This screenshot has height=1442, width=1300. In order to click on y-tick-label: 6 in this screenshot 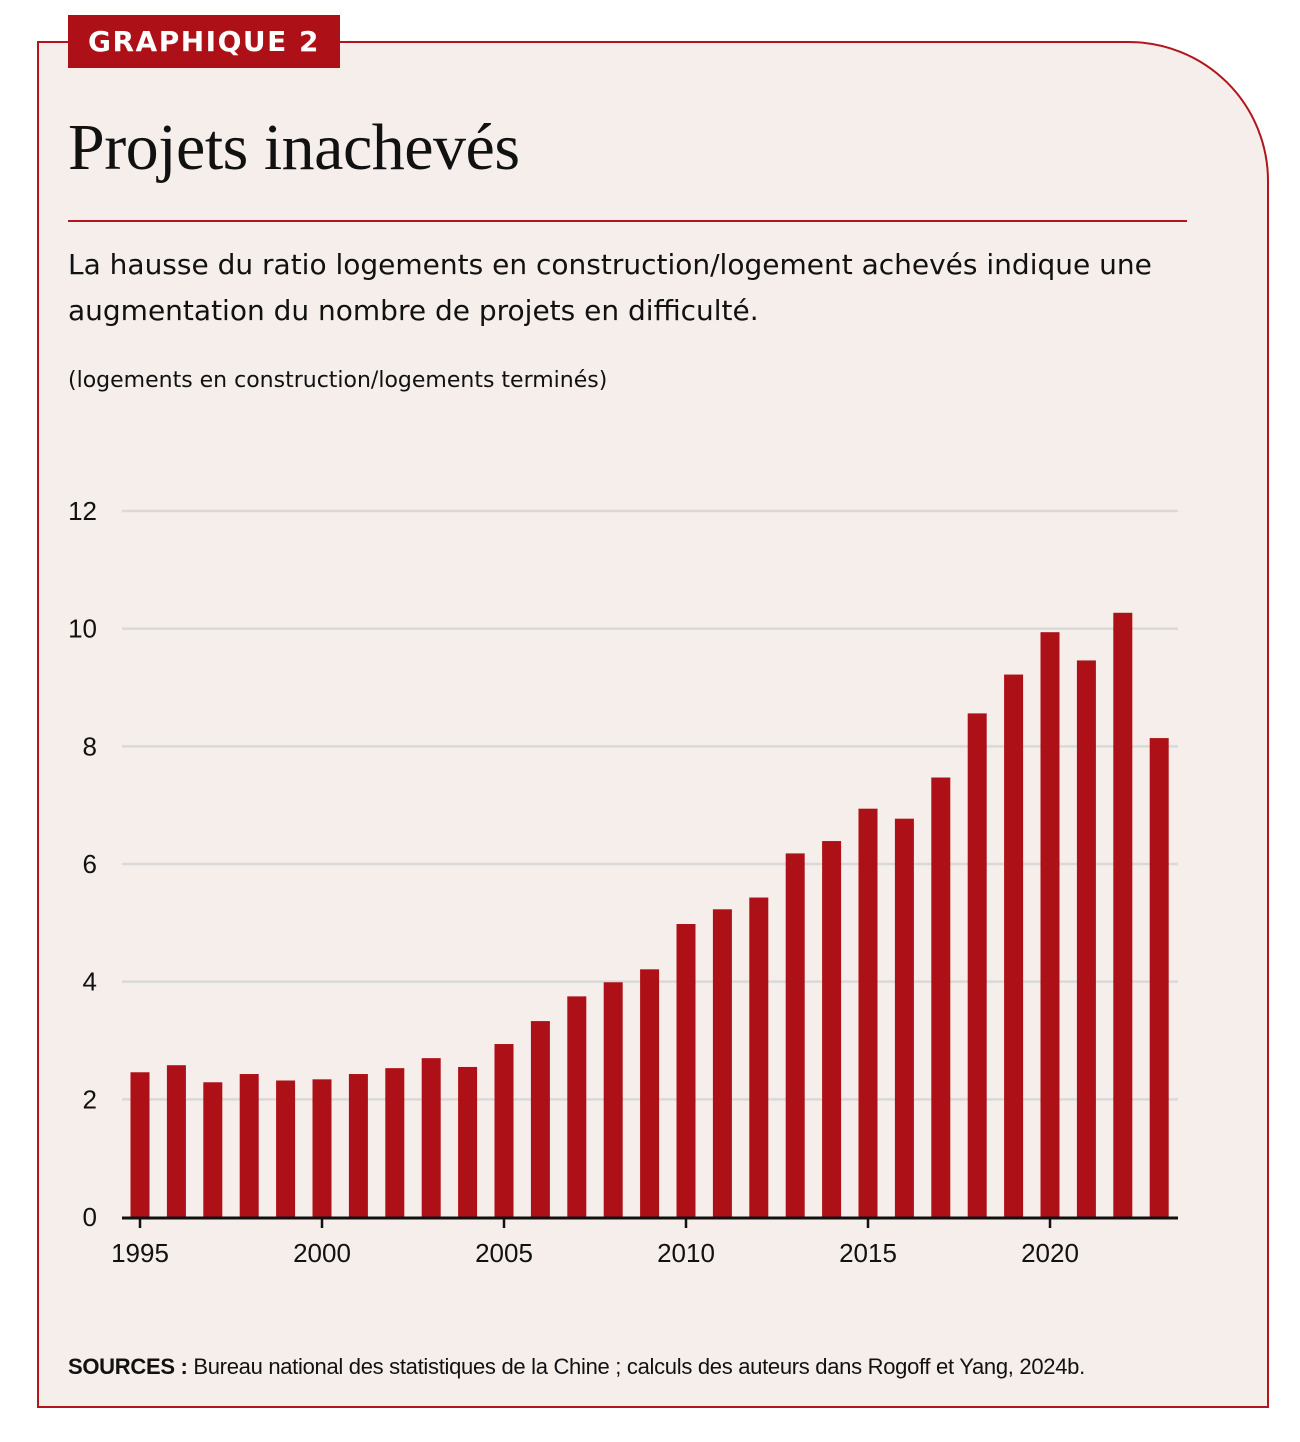, I will do `click(90, 864)`.